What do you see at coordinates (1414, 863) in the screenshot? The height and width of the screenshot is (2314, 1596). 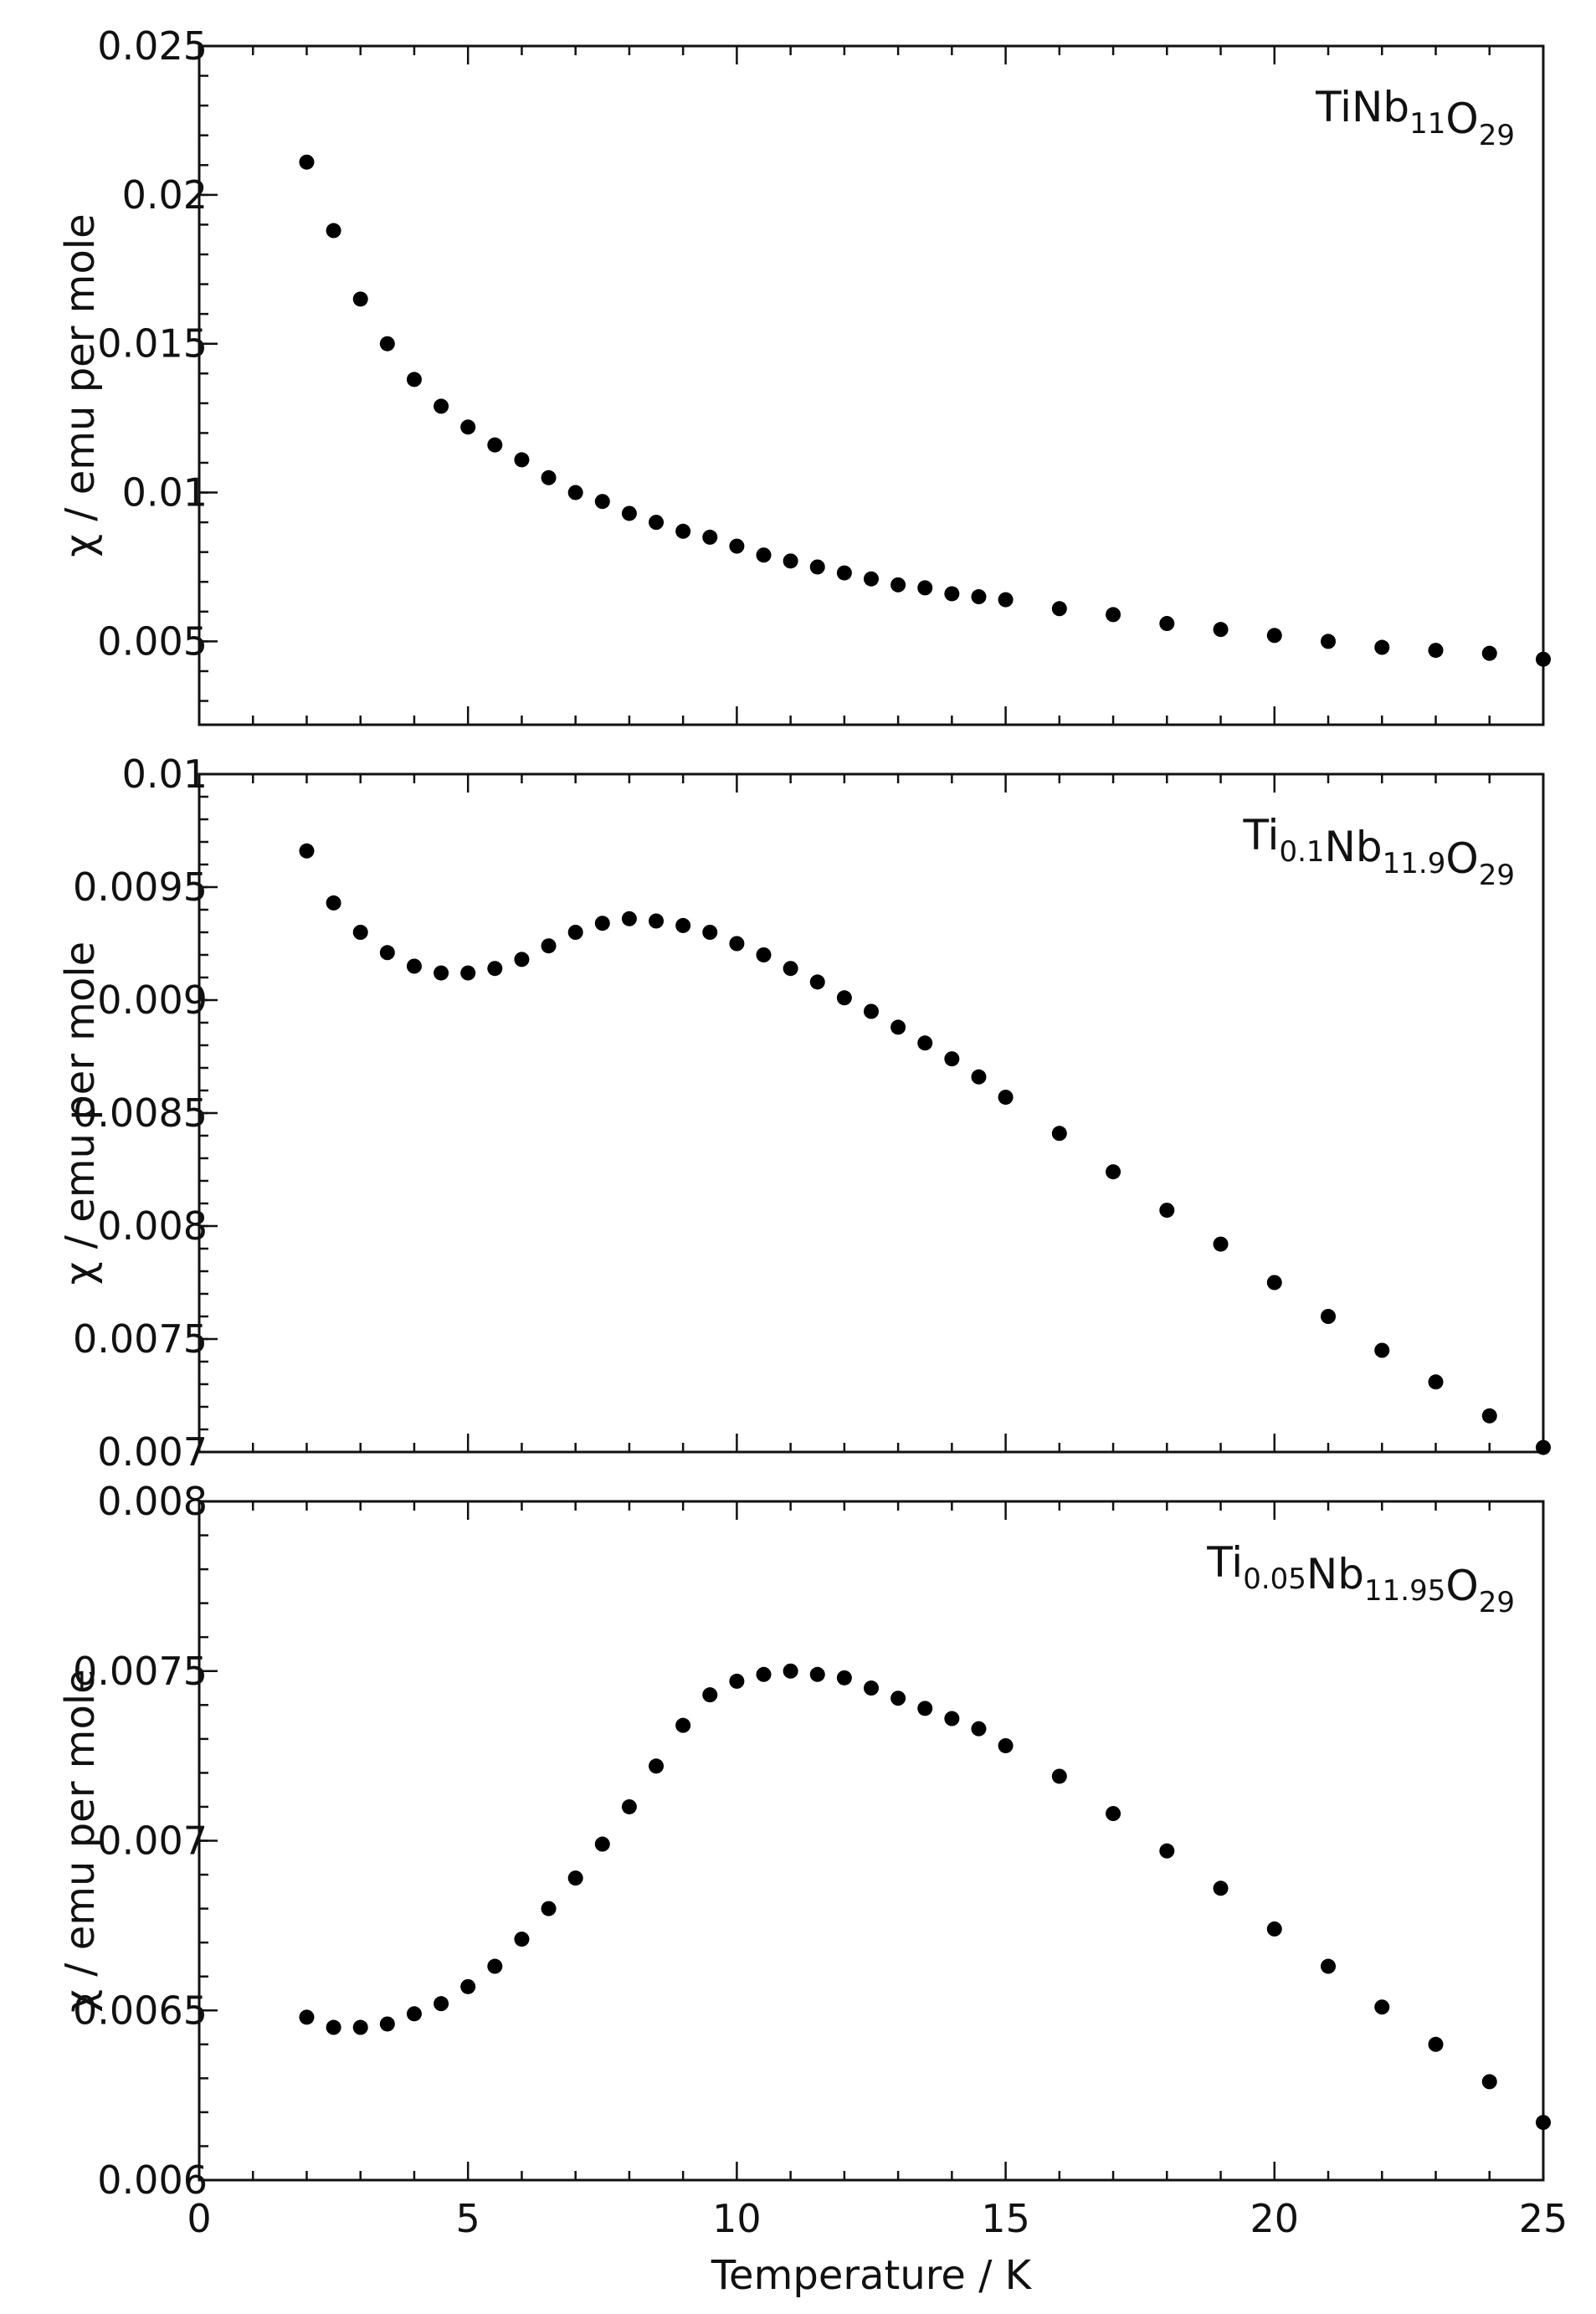 I see `sample-label-subscript: 11.9` at bounding box center [1414, 863].